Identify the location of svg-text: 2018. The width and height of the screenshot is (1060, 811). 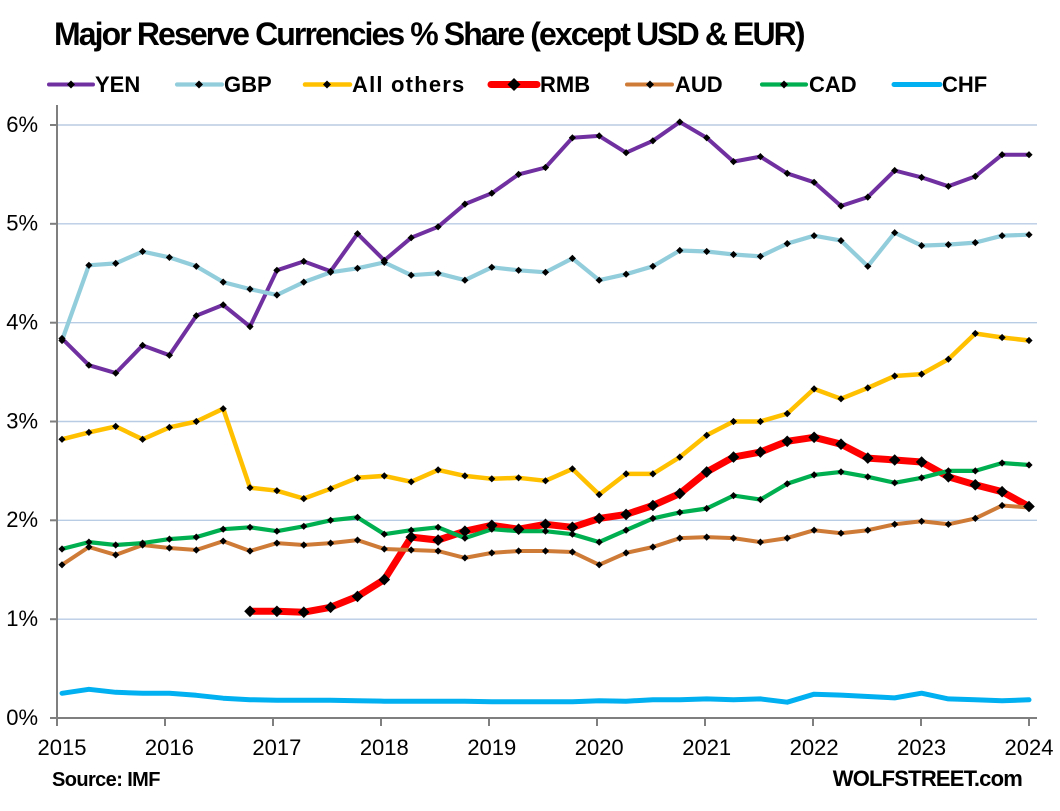
(384, 747).